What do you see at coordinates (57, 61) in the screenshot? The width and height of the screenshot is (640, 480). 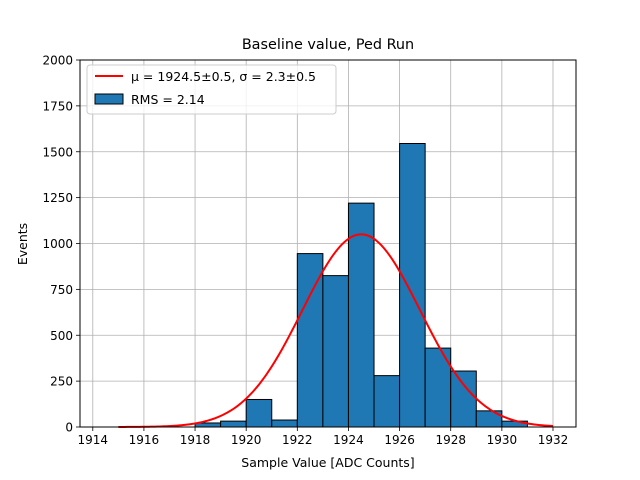 I see `y-tick-label: 2000` at bounding box center [57, 61].